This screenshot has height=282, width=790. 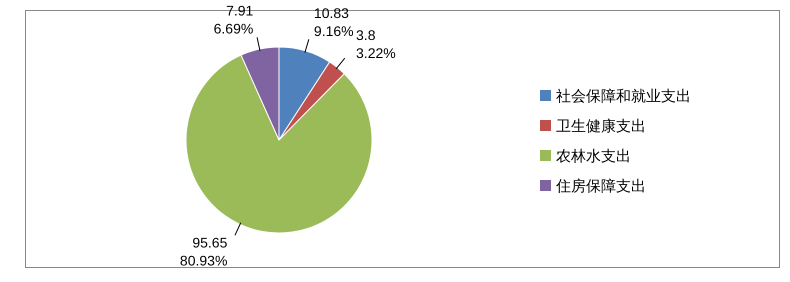 What do you see at coordinates (376, 44) in the screenshot?
I see `data-label: 3.8 3.22%` at bounding box center [376, 44].